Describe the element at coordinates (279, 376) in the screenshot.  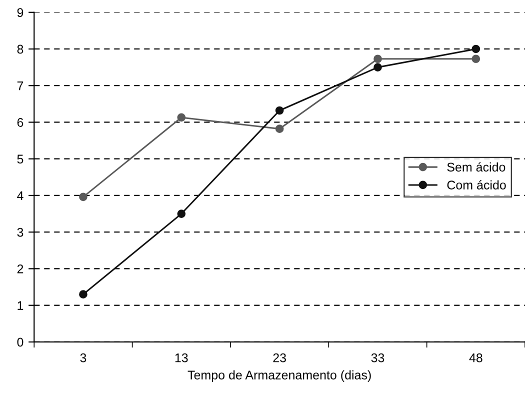
I see `x-axis-title: Tempo de Armazenamento (dias)` at that location.